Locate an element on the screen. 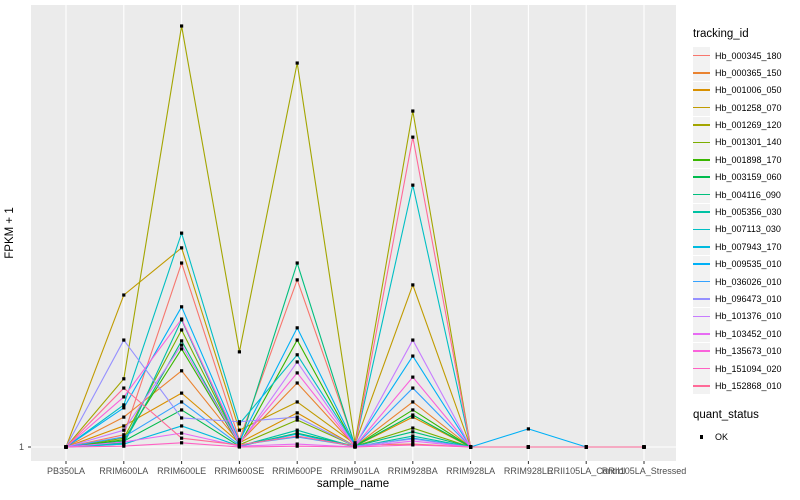 This screenshot has width=800, height=500. legend-label: Hb_103452_010 is located at coordinates (748, 333).